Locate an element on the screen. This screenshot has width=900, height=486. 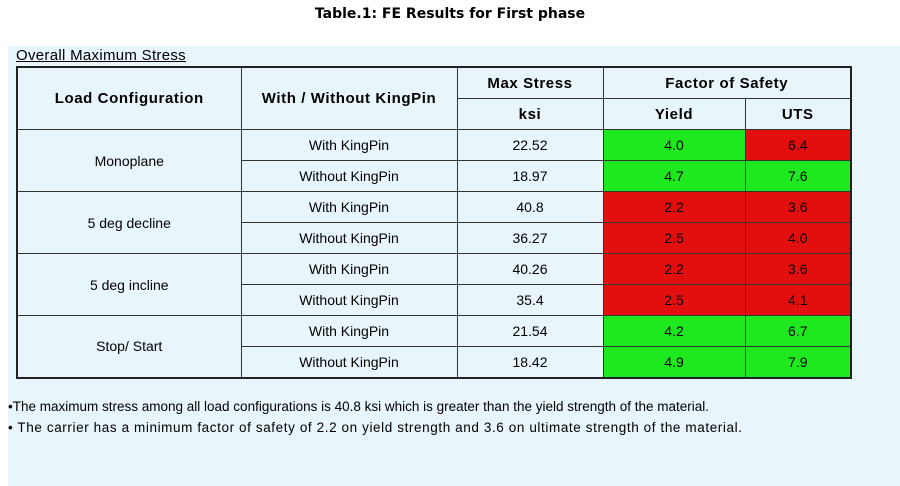
yield-safety-cell: 4.7 is located at coordinates (674, 176).